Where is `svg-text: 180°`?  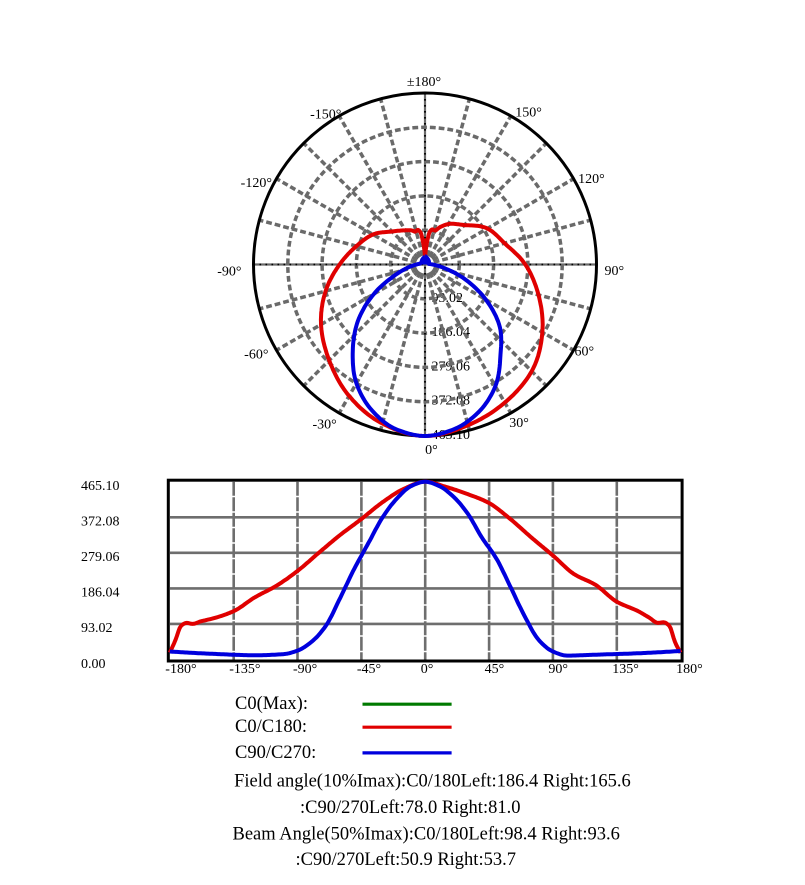
svg-text: 180° is located at coordinates (689, 669).